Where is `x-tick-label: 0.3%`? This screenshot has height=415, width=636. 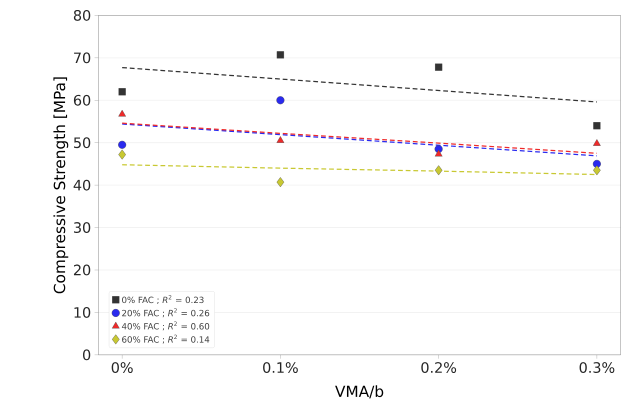
x-tick-label: 0.3% is located at coordinates (597, 367).